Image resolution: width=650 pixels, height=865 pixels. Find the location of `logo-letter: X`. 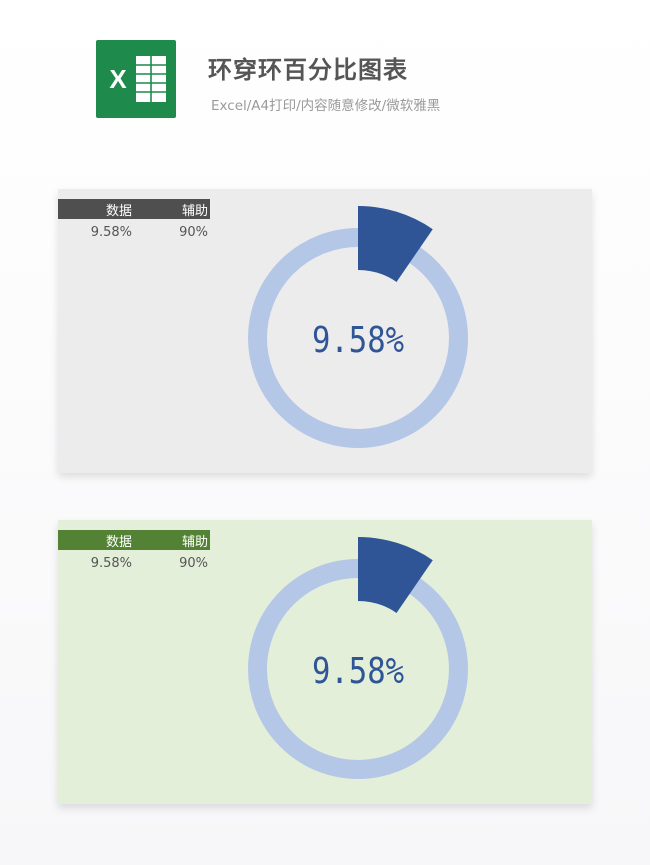

logo-letter: X is located at coordinates (118, 79).